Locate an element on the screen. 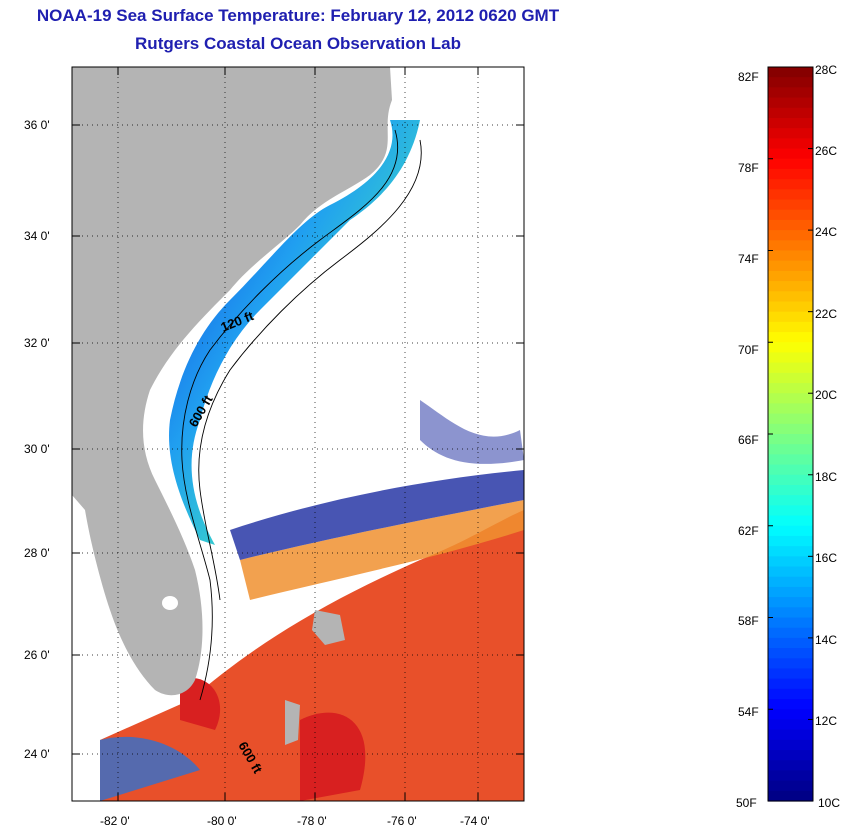 The height and width of the screenshot is (832, 849). colorbar-c-label: 12C is located at coordinates (826, 721).